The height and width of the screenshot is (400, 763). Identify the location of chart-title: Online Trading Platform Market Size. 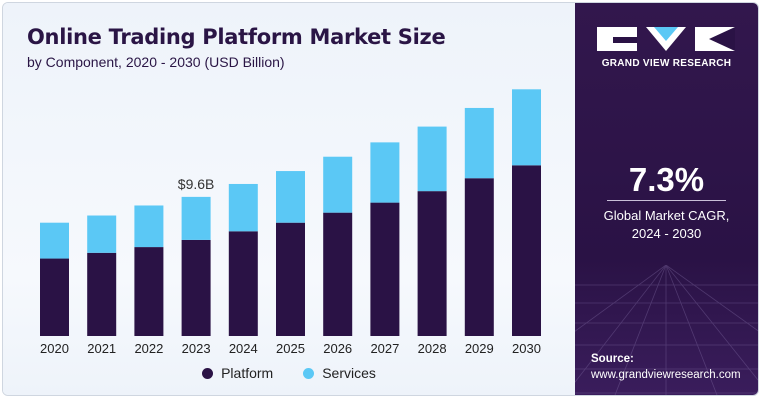
(236, 37).